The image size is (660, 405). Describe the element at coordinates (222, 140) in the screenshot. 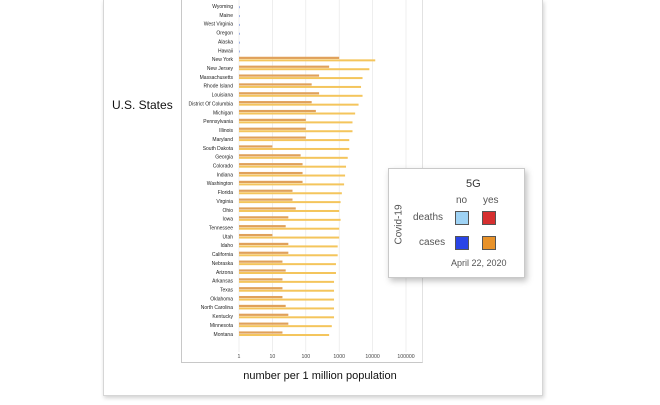

I see `category-label: Maryland` at that location.